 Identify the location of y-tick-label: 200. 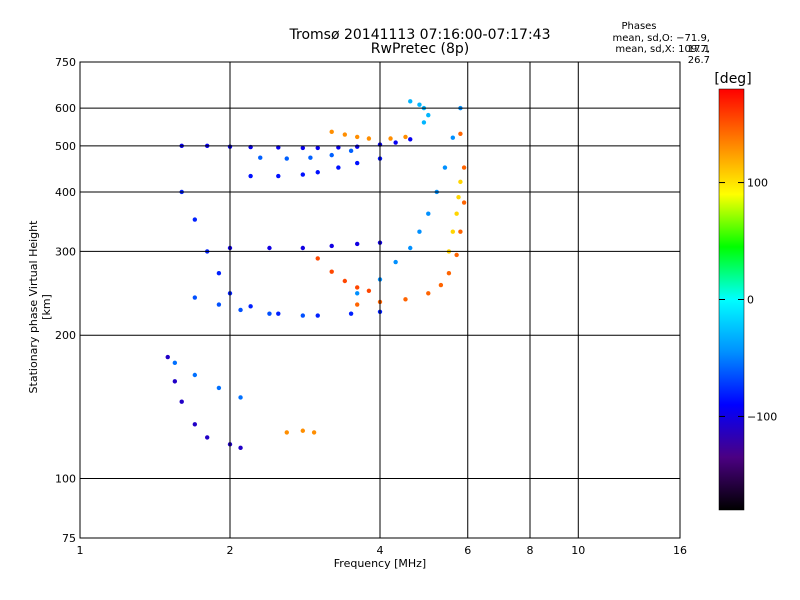
(65, 335).